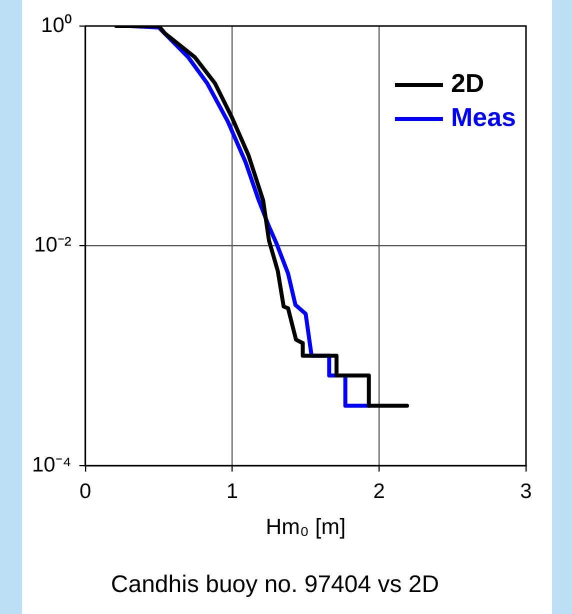 The width and height of the screenshot is (572, 614). What do you see at coordinates (86, 491) in the screenshot?
I see `x-tick-label: 0` at bounding box center [86, 491].